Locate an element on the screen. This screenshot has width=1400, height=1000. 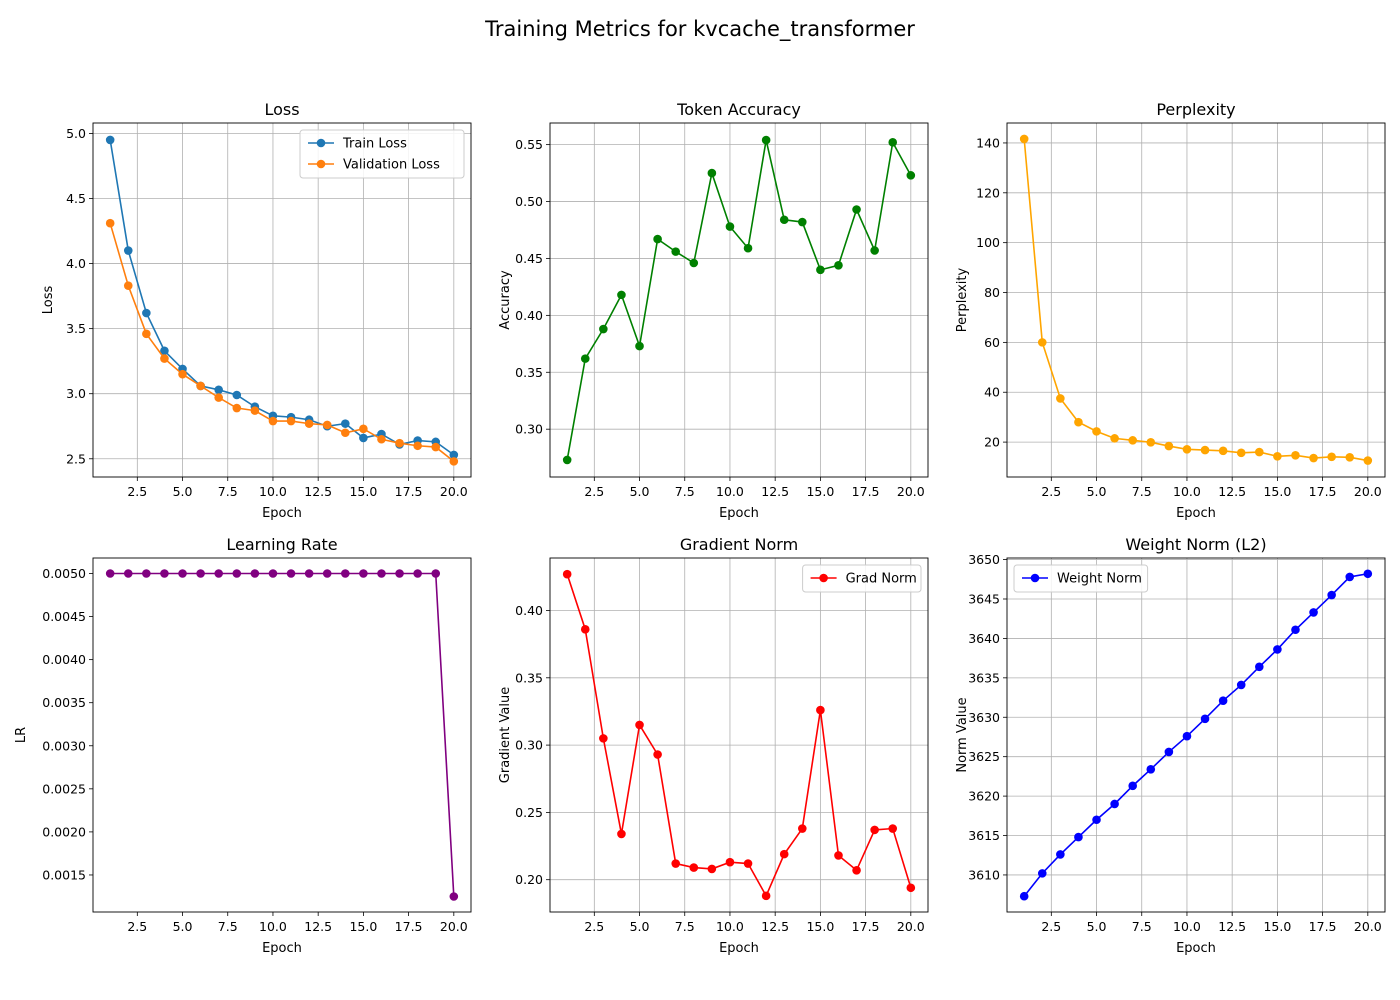
y-tick-label: 0.0020 is located at coordinates (64, 831).